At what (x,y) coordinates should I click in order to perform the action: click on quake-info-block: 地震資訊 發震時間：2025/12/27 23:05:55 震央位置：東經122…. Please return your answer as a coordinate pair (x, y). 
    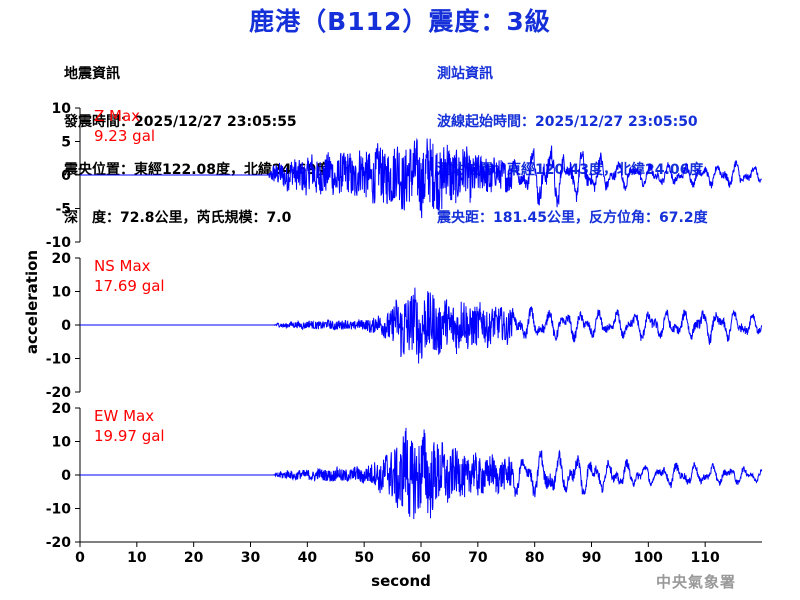
    Looking at the image, I should click on (197, 138).